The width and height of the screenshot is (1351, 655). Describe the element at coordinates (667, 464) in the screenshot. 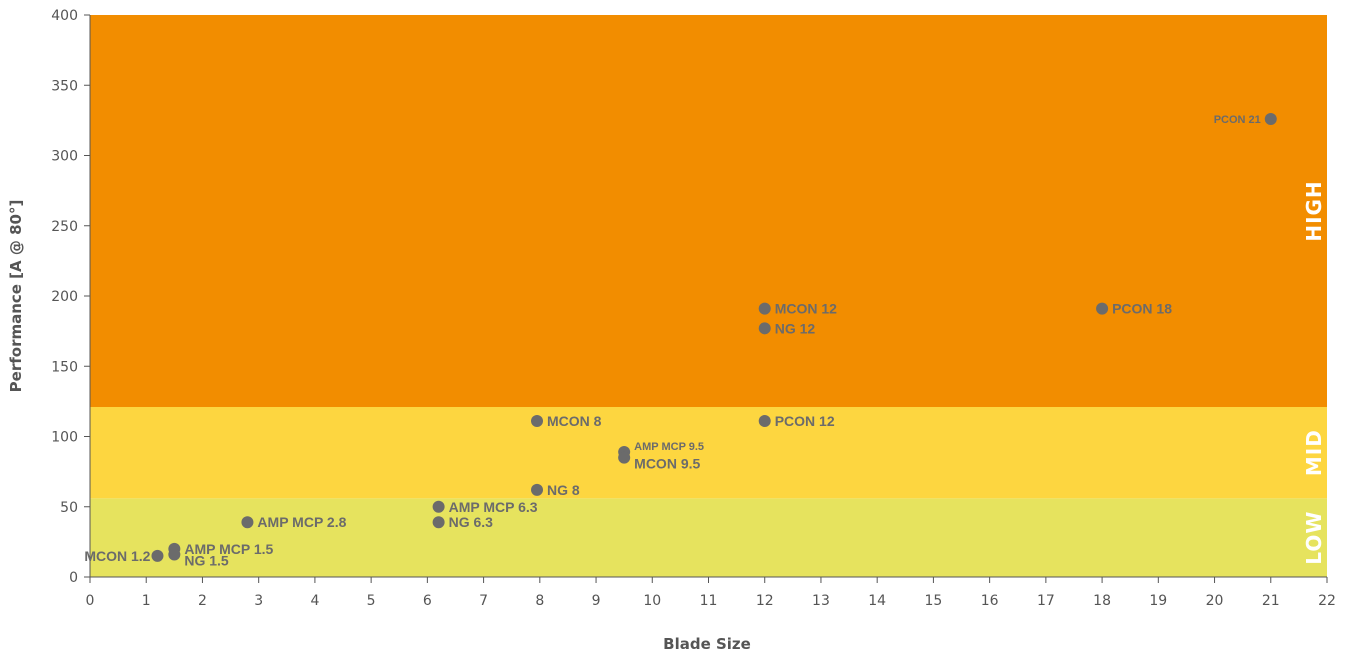

I see `point-label-mcon-9-5: MCON 9.5` at that location.